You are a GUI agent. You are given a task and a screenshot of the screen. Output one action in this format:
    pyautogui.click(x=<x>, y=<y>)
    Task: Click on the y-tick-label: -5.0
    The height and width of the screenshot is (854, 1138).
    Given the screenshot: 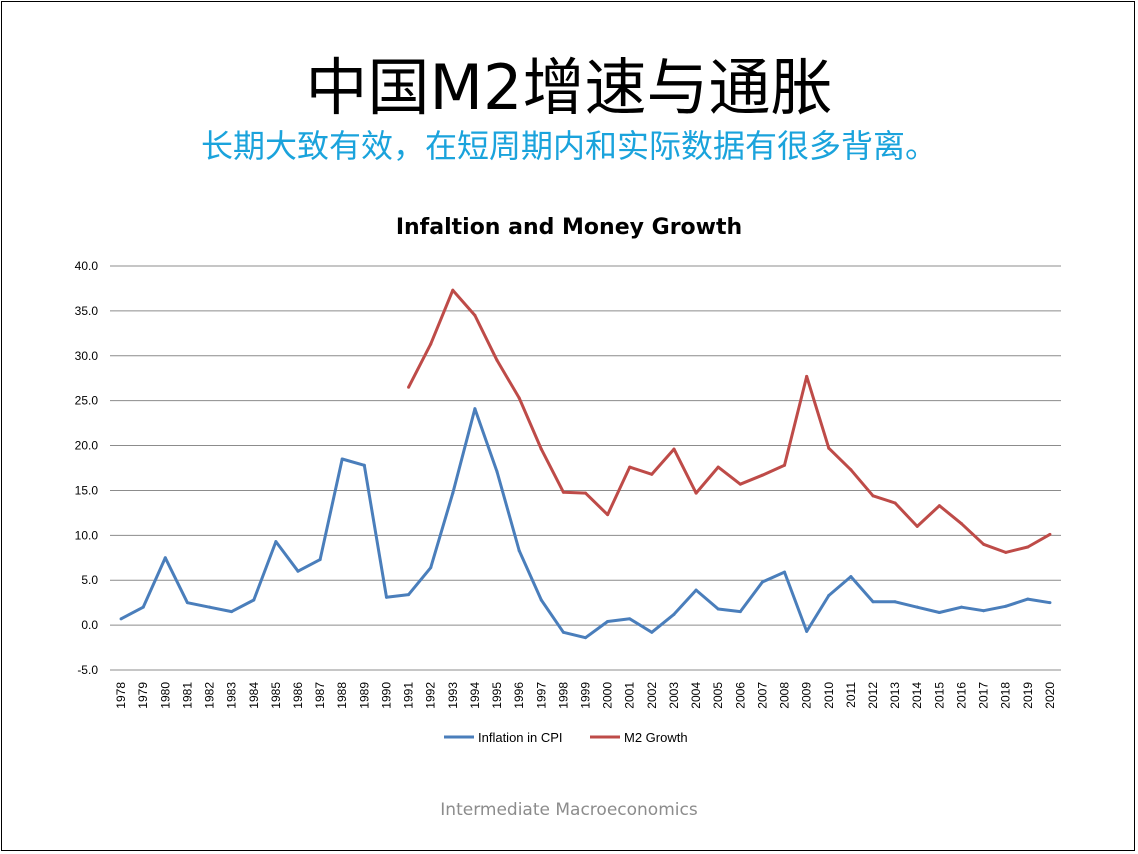 What is the action you would take?
    pyautogui.click(x=87, y=670)
    